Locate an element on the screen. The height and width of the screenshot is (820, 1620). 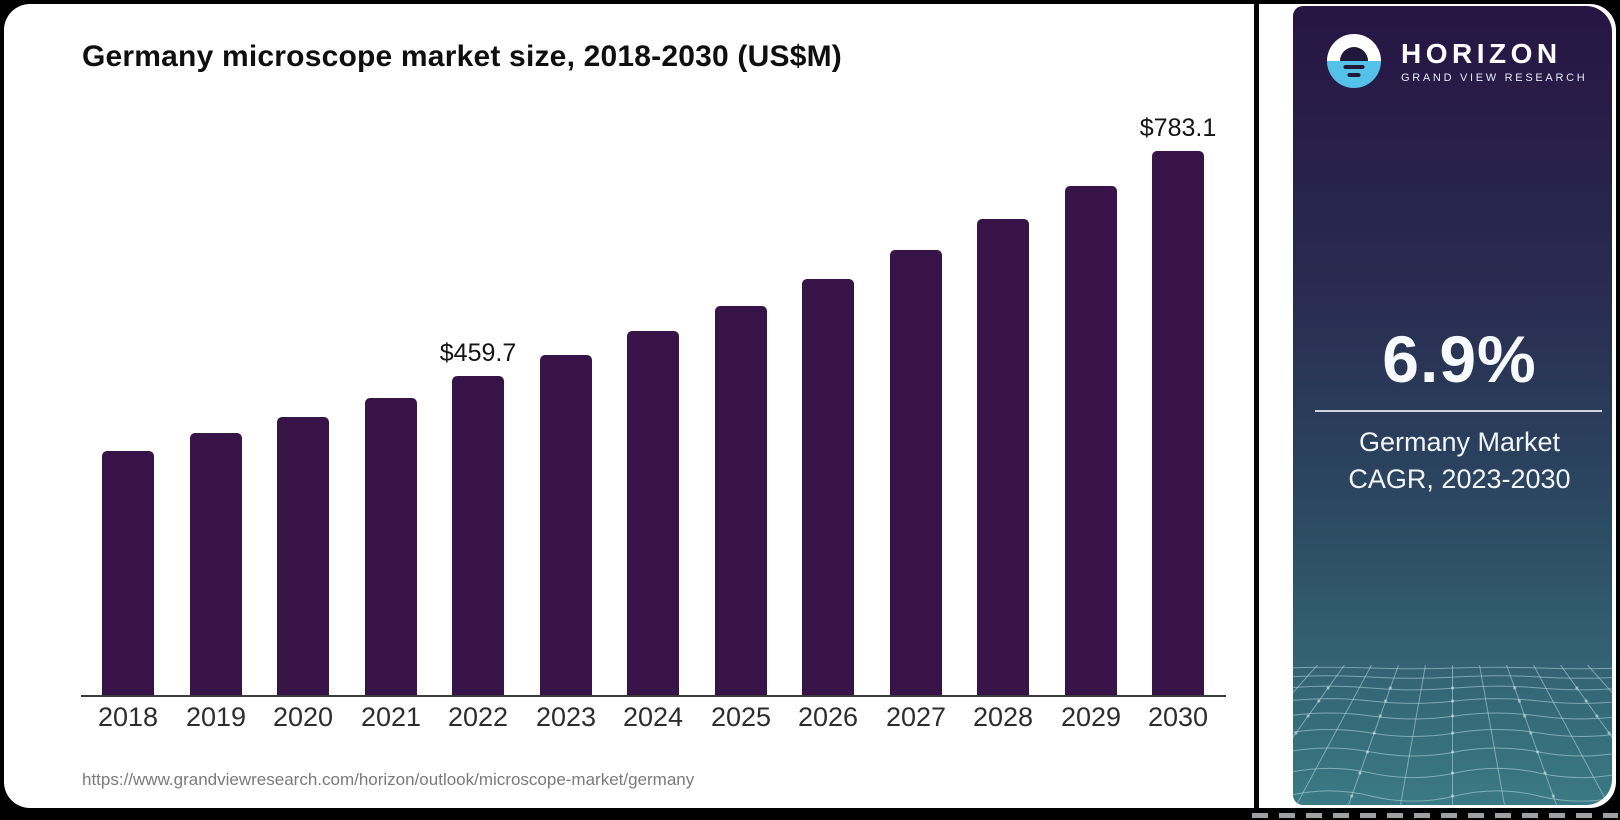
brand-logo: HORIZON GRAND VIEW RESEARCH is located at coordinates (1459, 61).